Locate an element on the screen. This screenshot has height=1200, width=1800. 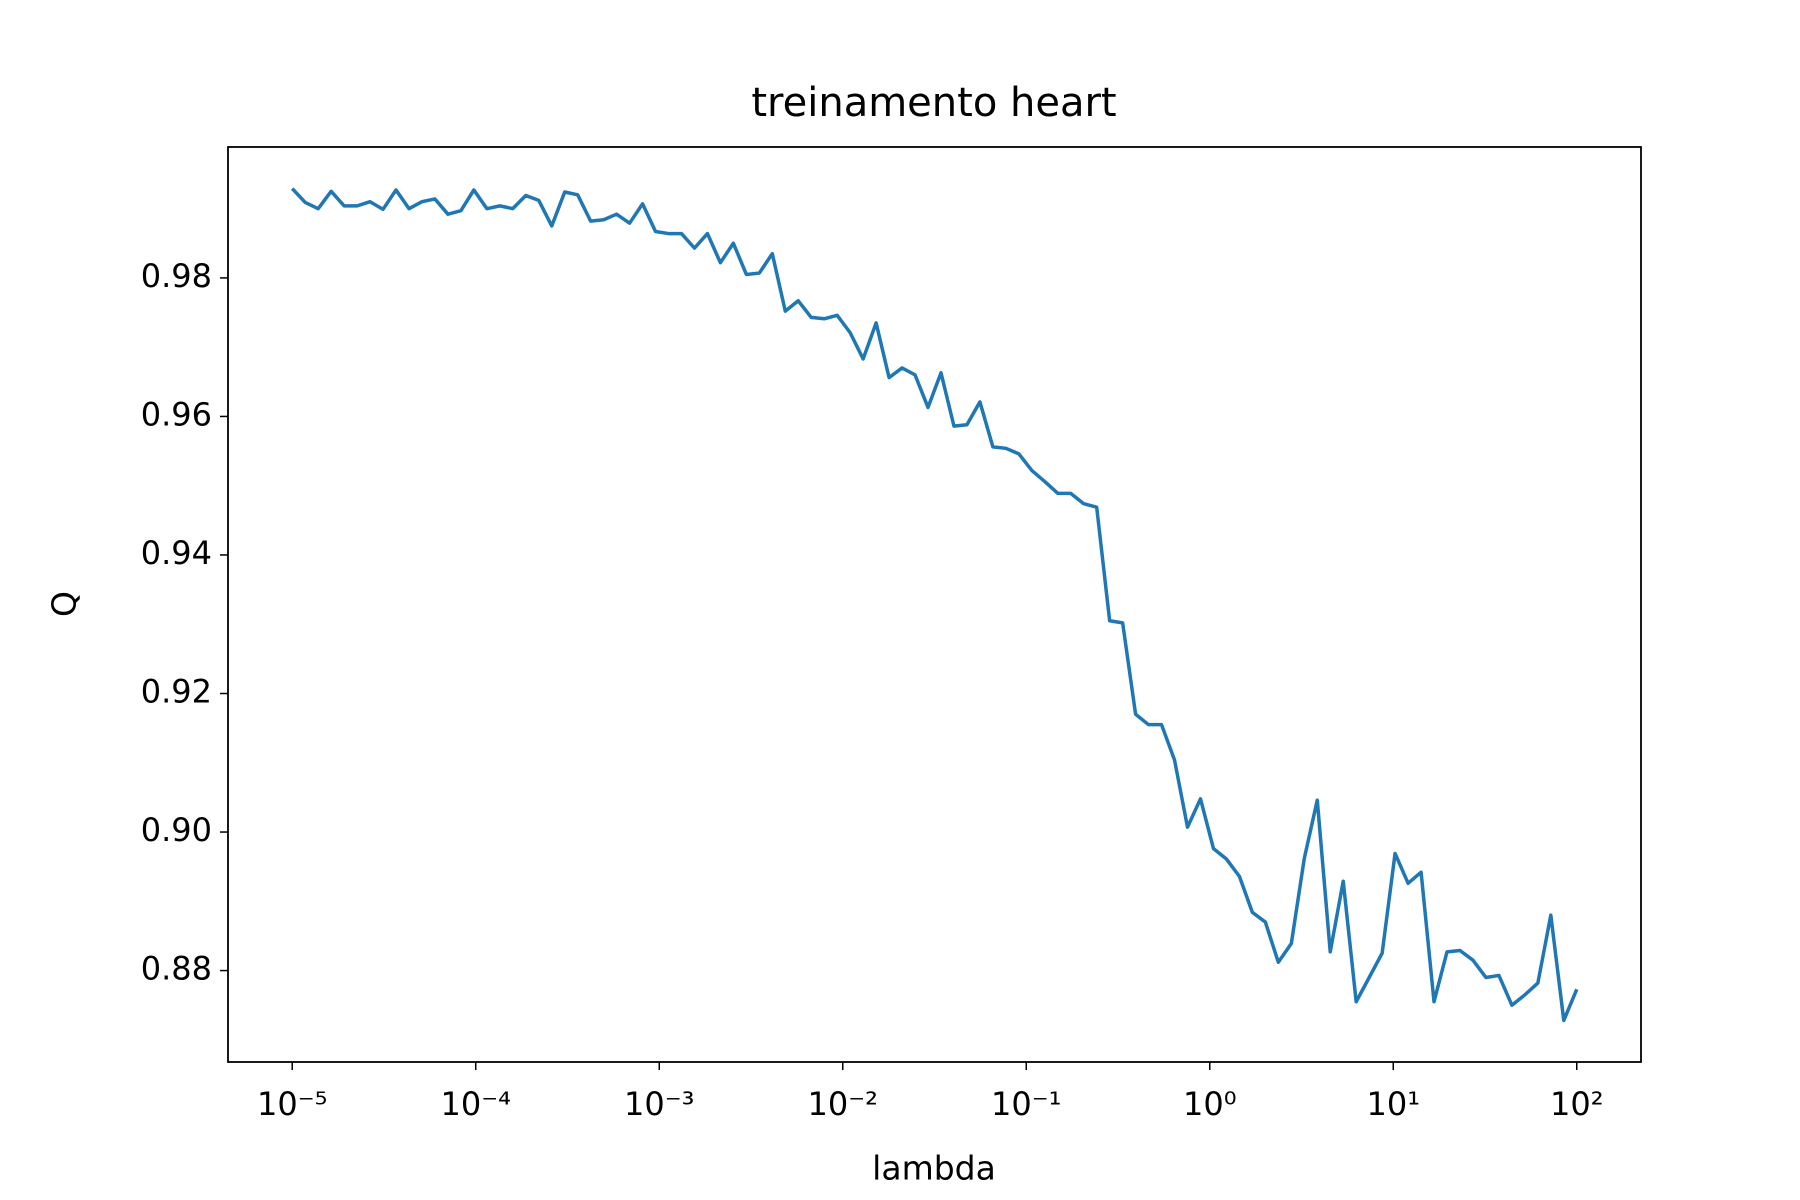
x-tick-label: 10⁻³ is located at coordinates (659, 1104).